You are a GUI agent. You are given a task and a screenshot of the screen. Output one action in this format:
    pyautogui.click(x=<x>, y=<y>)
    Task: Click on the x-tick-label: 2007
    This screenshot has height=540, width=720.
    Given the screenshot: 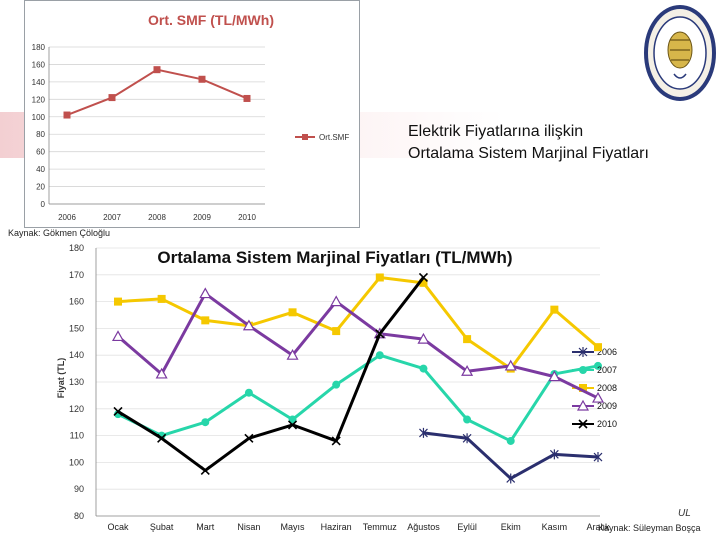 What is the action you would take?
    pyautogui.click(x=112, y=217)
    